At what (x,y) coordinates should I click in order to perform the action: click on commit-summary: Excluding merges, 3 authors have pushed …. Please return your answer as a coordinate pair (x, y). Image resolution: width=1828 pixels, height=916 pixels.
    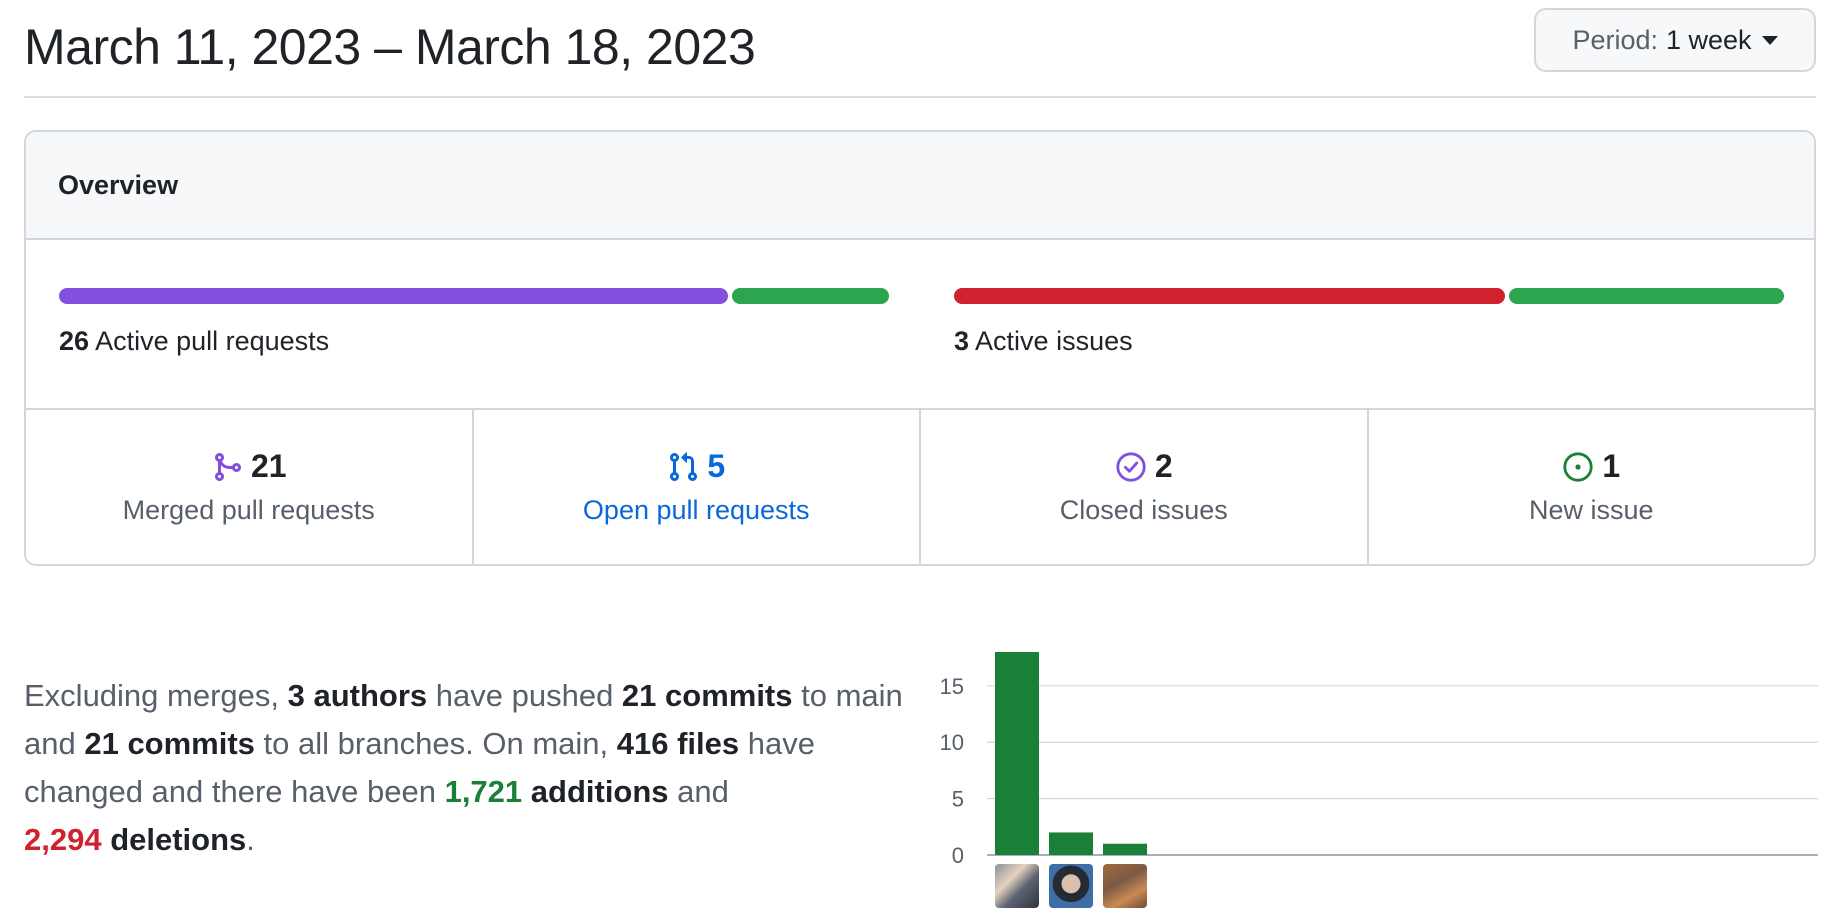
    Looking at the image, I should click on (474, 768).